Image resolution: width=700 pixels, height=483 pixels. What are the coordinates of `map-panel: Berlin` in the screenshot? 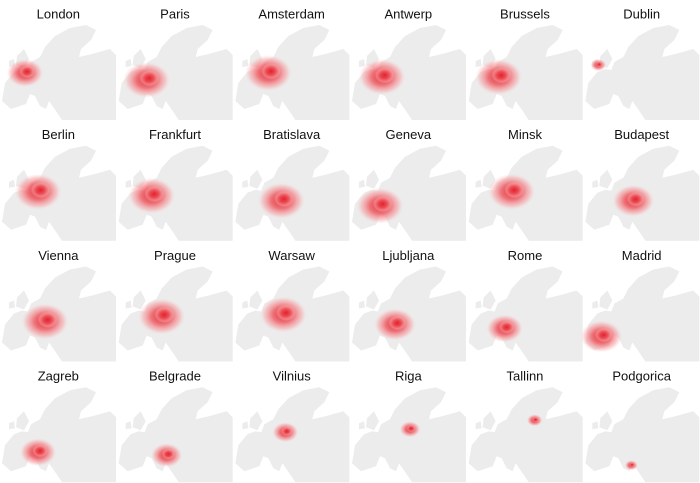 It's located at (59, 184).